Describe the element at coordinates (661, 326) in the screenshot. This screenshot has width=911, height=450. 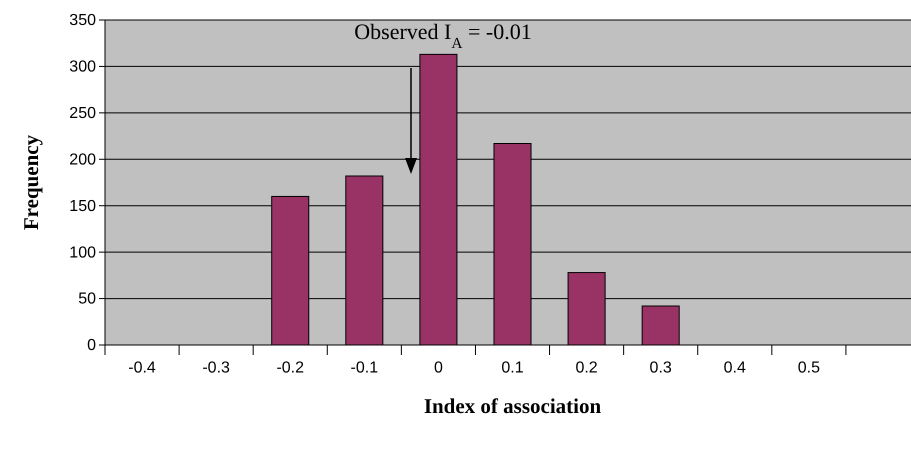
I see `bar` at that location.